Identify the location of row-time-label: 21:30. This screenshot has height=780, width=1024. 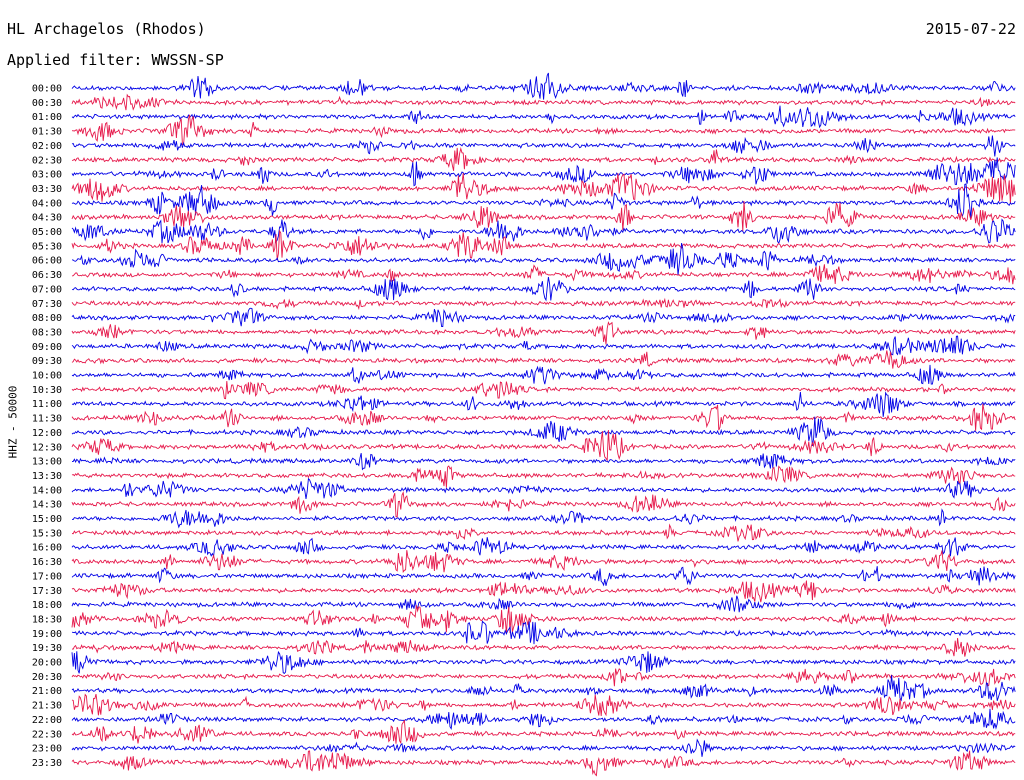
(47, 706).